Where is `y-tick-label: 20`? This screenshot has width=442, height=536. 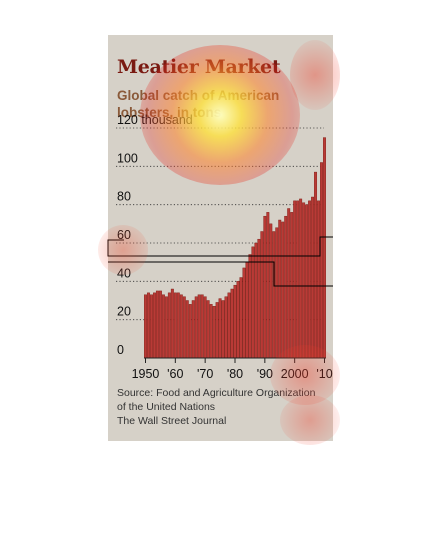 y-tick-label: 20 is located at coordinates (124, 312).